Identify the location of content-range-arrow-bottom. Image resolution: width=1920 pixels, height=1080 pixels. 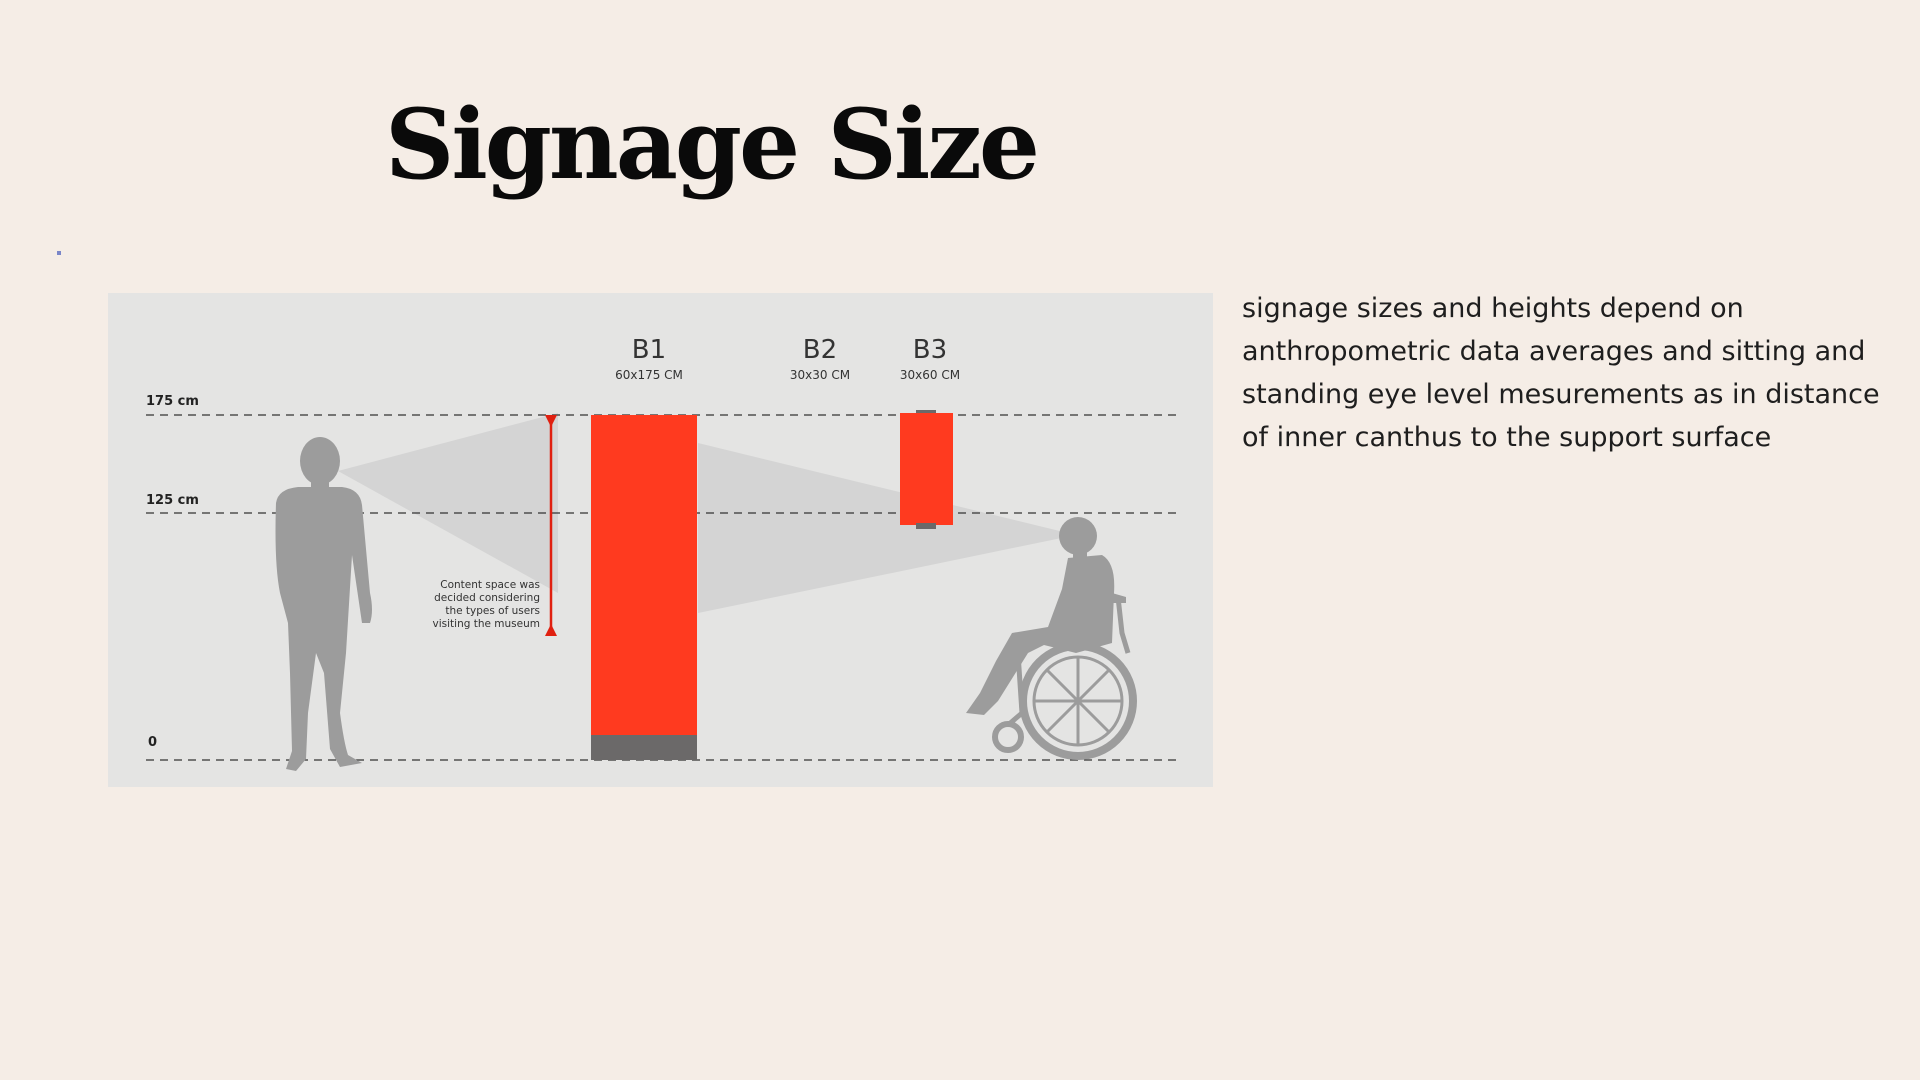
(551, 630).